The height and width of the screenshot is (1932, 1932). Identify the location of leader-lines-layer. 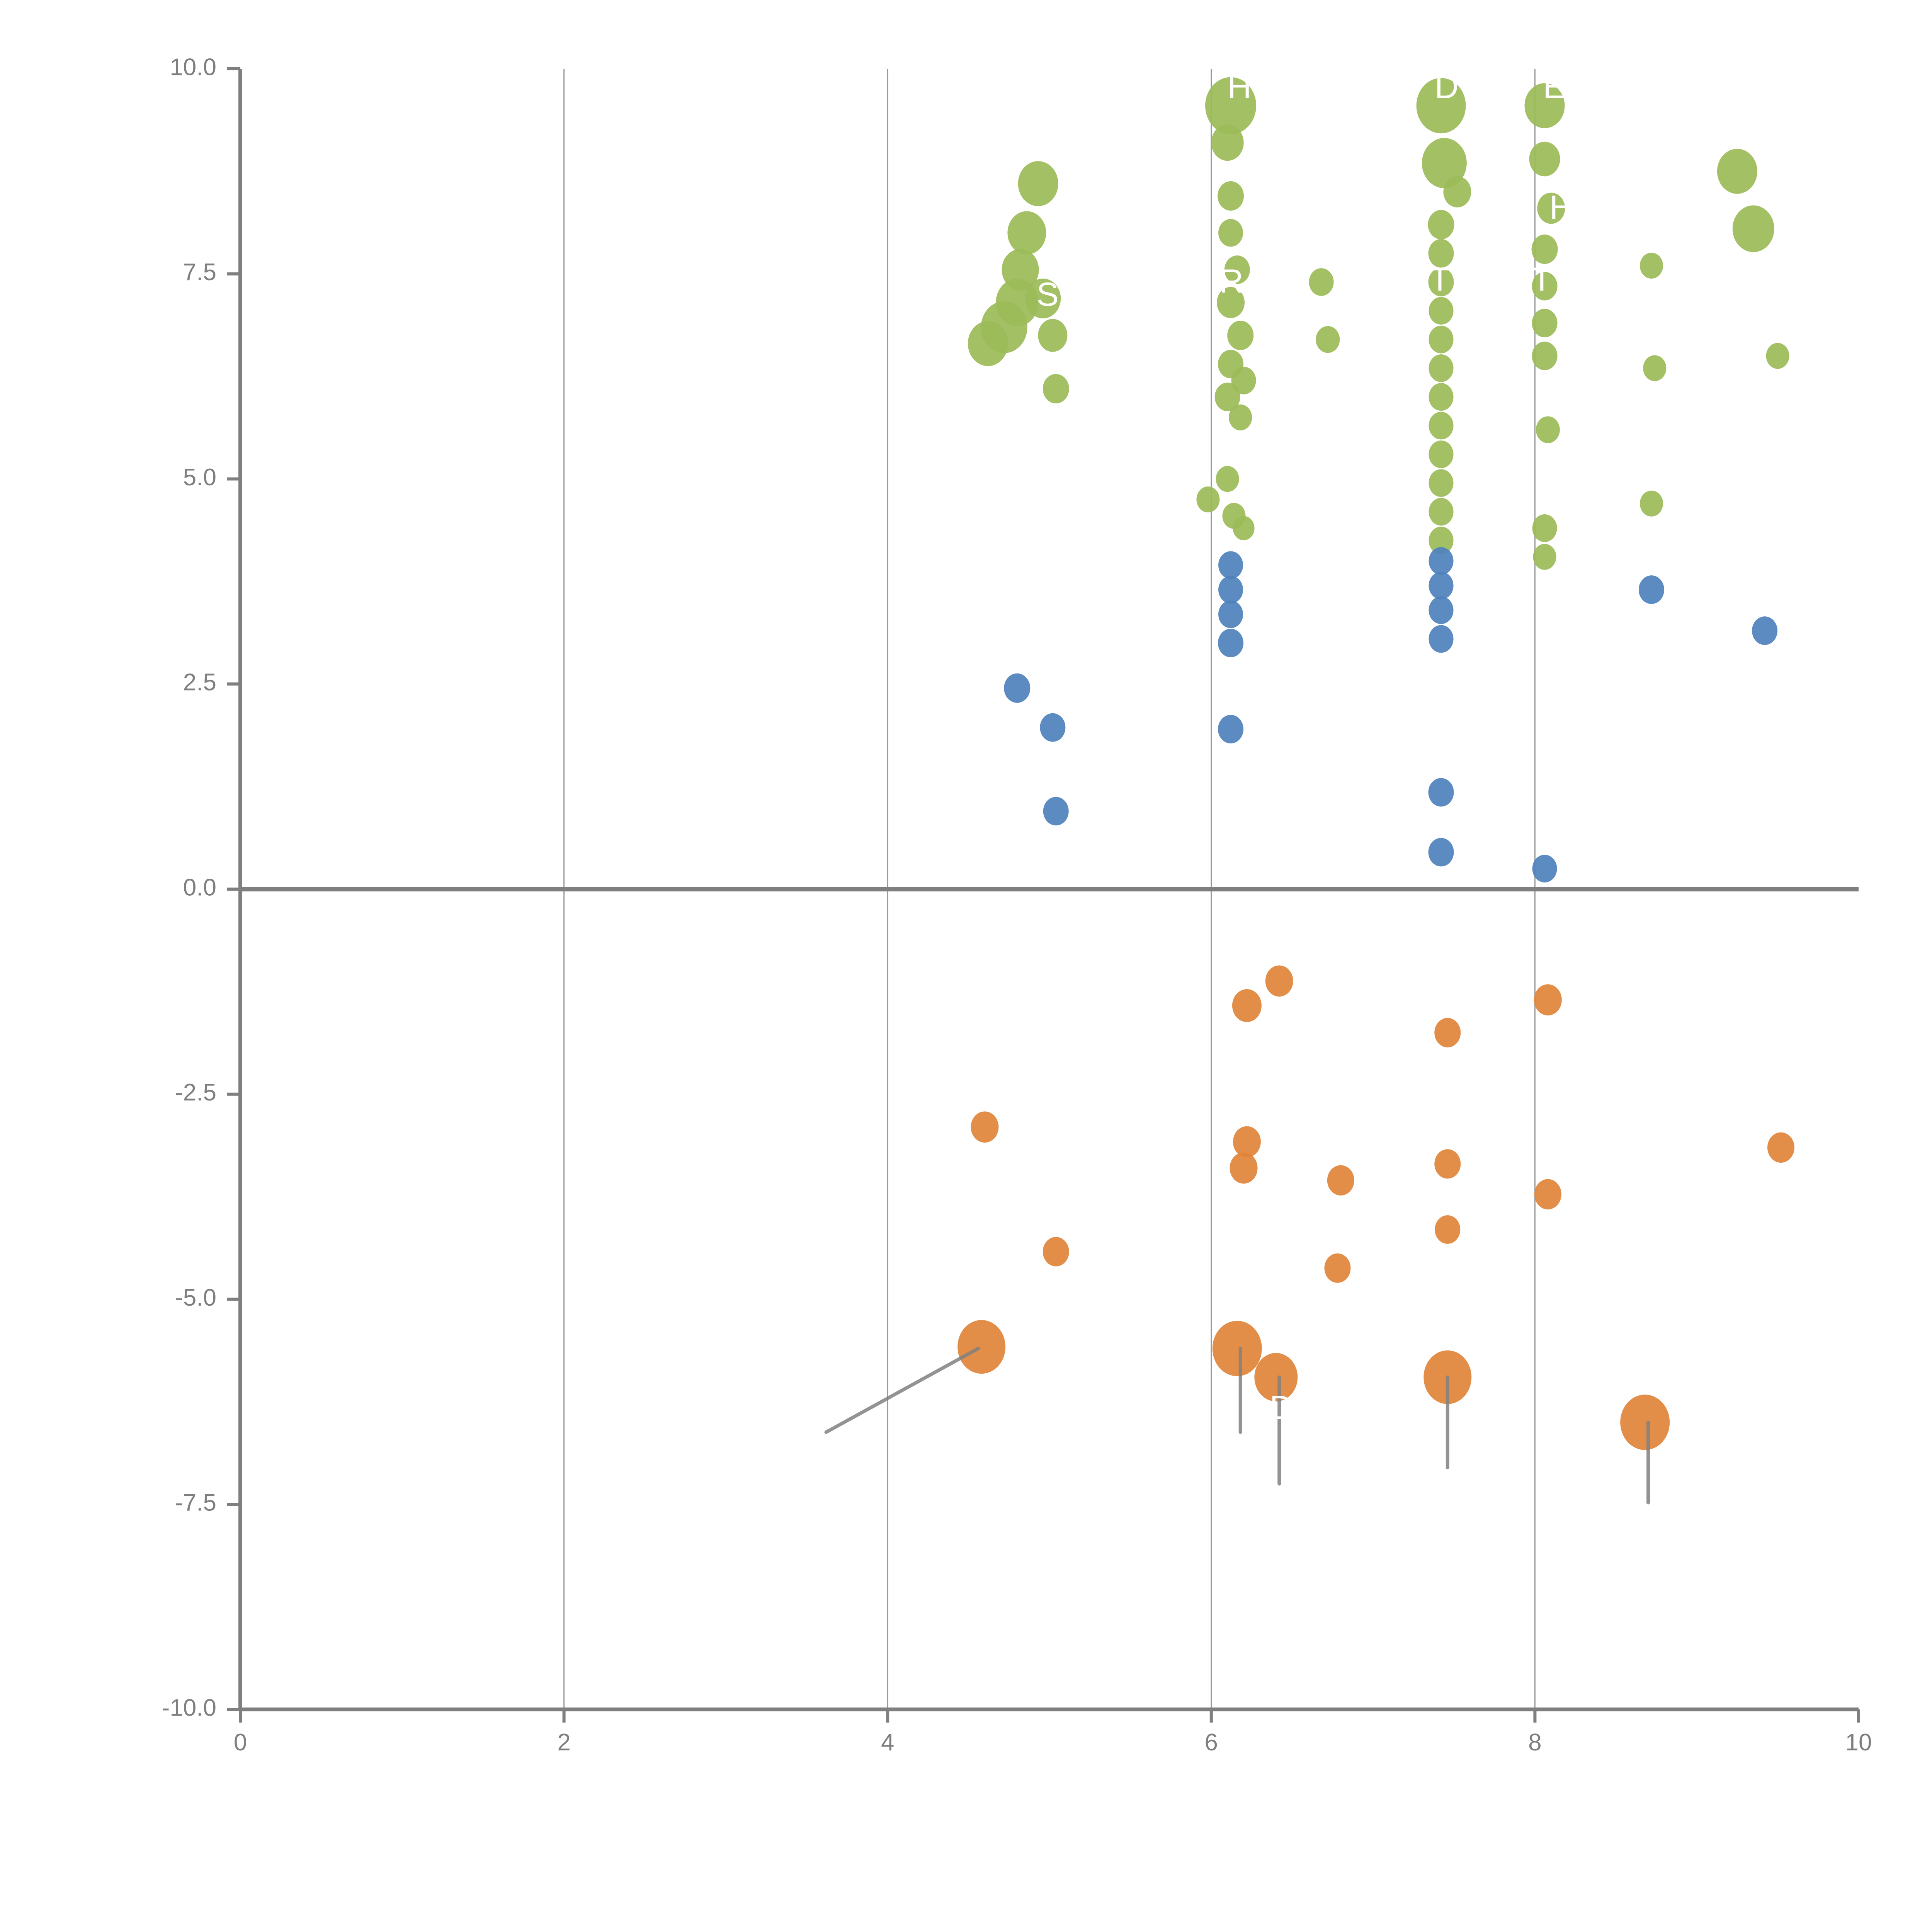
(1237, 1426).